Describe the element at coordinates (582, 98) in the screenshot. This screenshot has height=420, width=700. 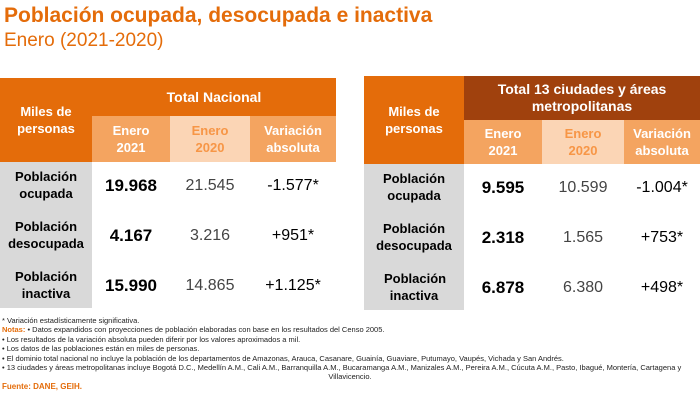
I see `cities-group-header: Total 13 ciudades y áreas metropolitanas` at that location.